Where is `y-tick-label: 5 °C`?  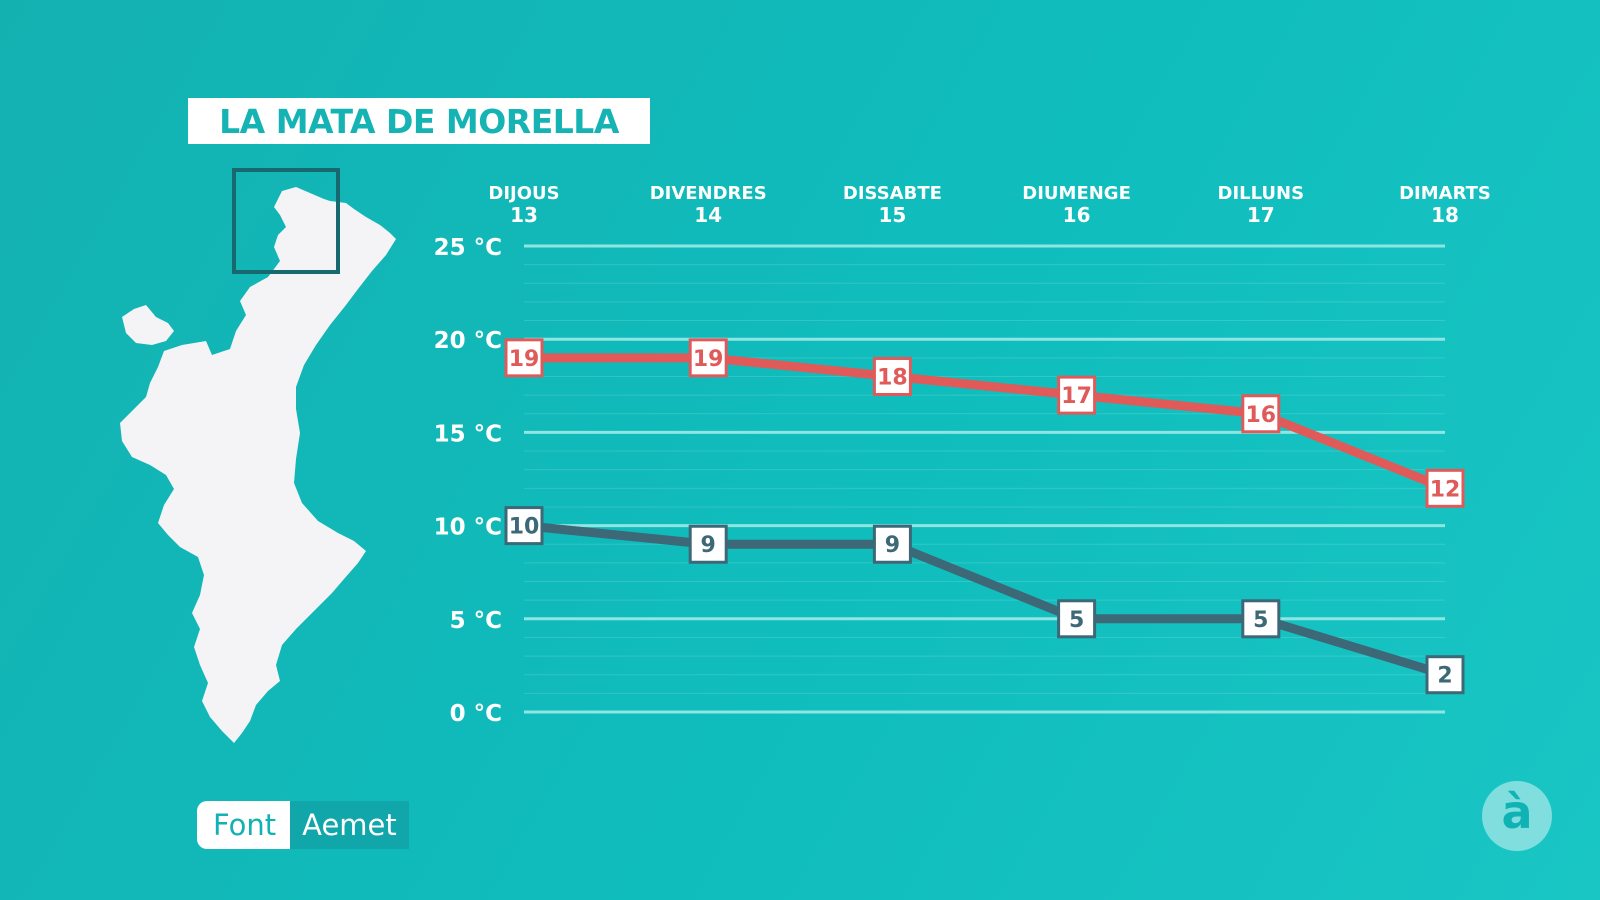
y-tick-label: 5 °C is located at coordinates (476, 621).